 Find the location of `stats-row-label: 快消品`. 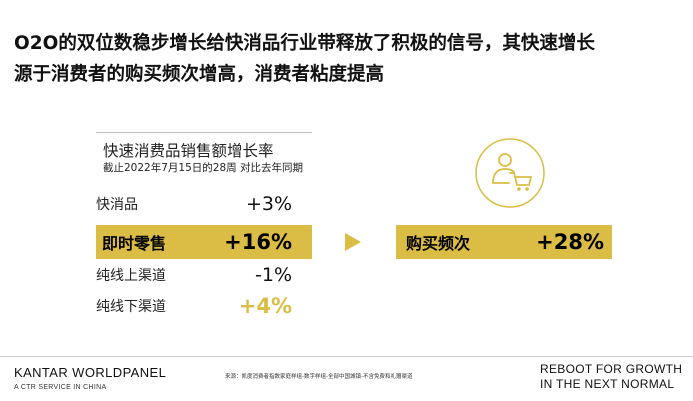

stats-row-label: 快消品 is located at coordinates (117, 205).